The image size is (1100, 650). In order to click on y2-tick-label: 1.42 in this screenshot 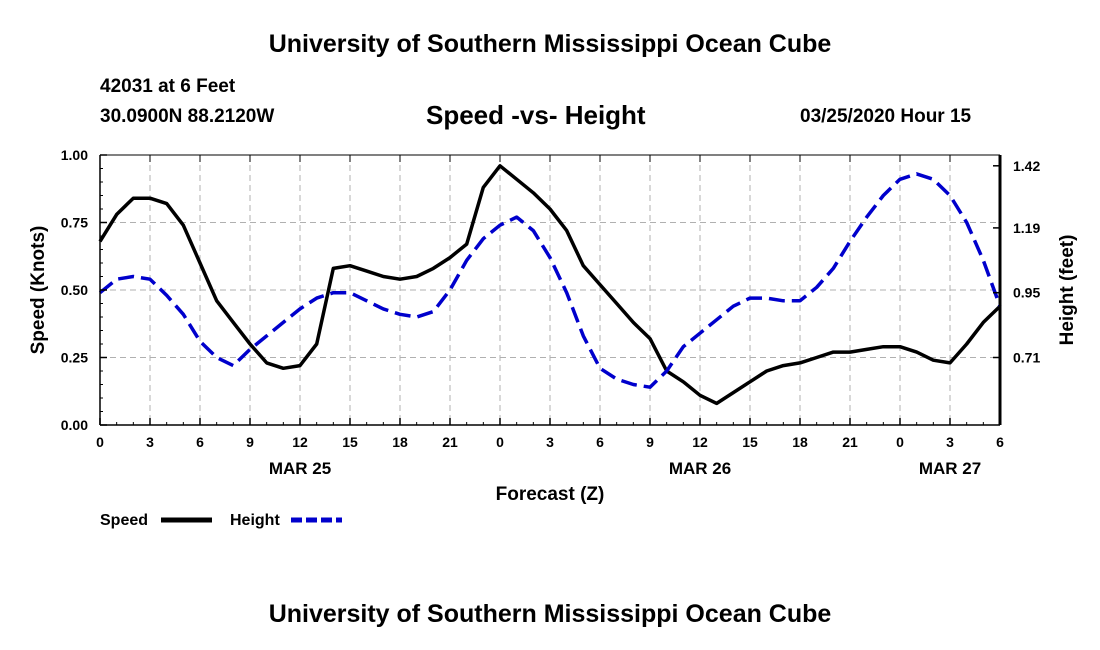, I will do `click(1026, 166)`.